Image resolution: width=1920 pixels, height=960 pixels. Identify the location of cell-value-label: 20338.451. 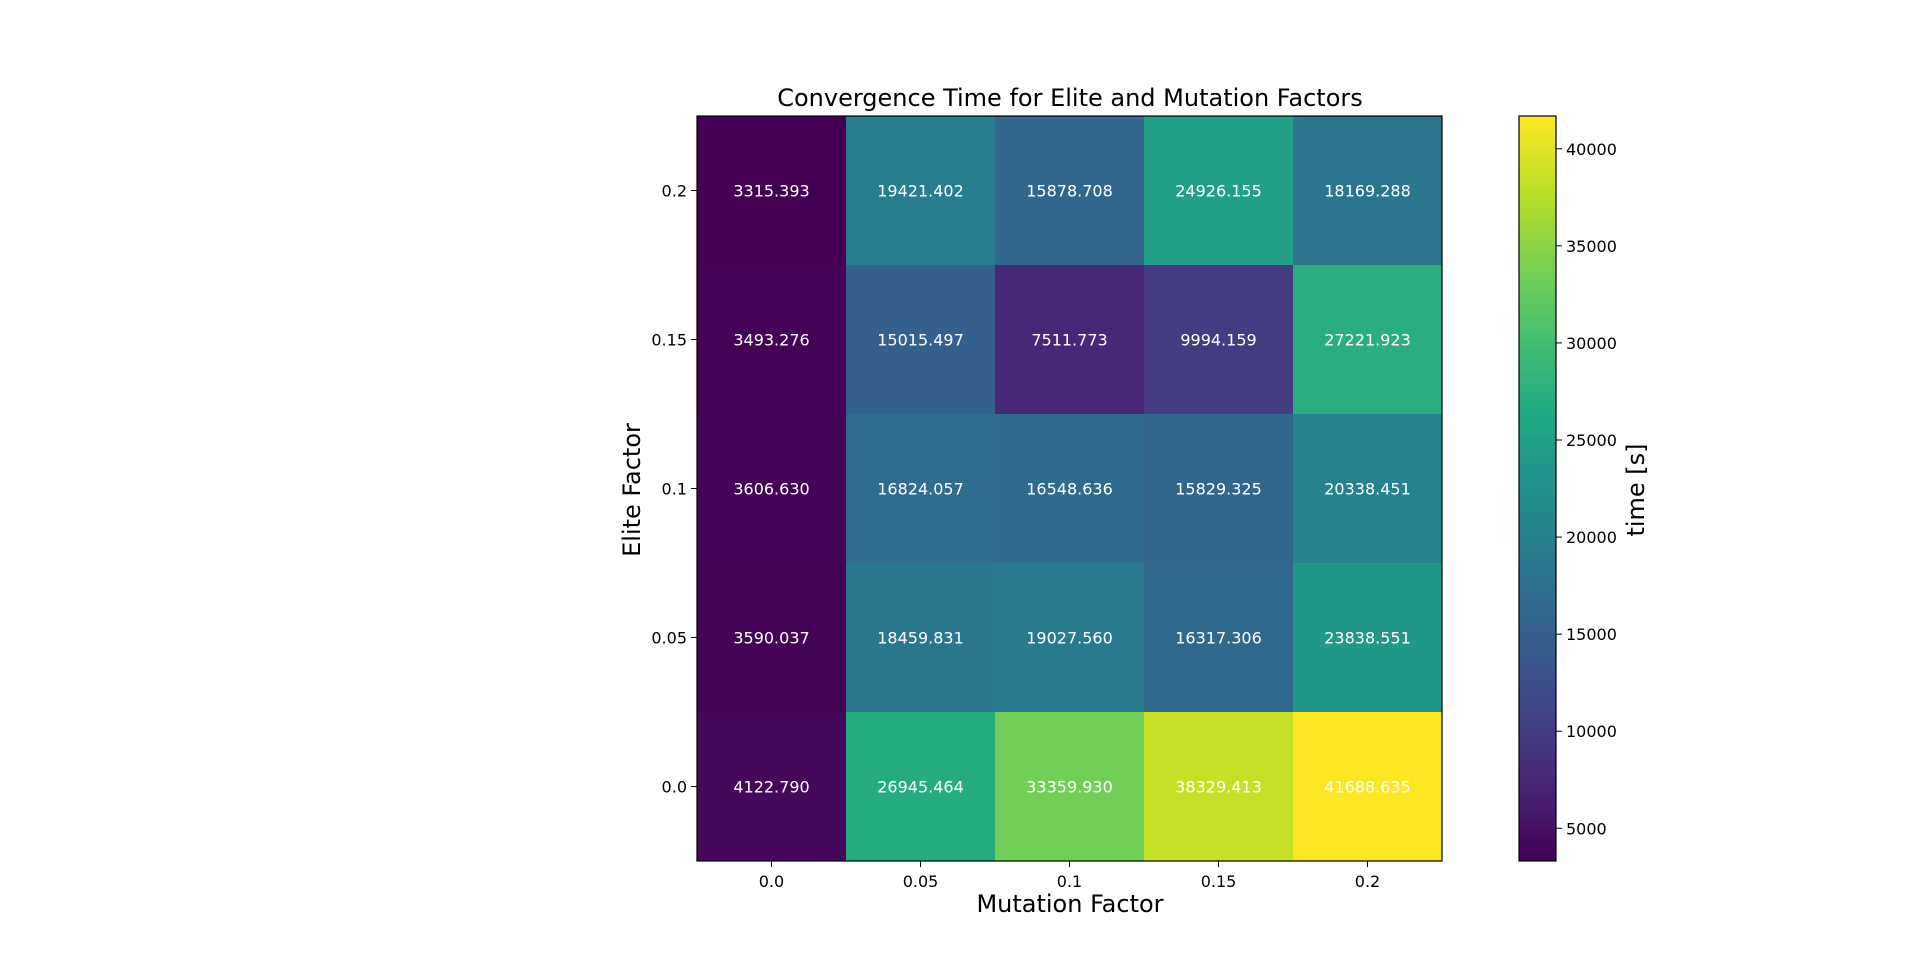
(1367, 489).